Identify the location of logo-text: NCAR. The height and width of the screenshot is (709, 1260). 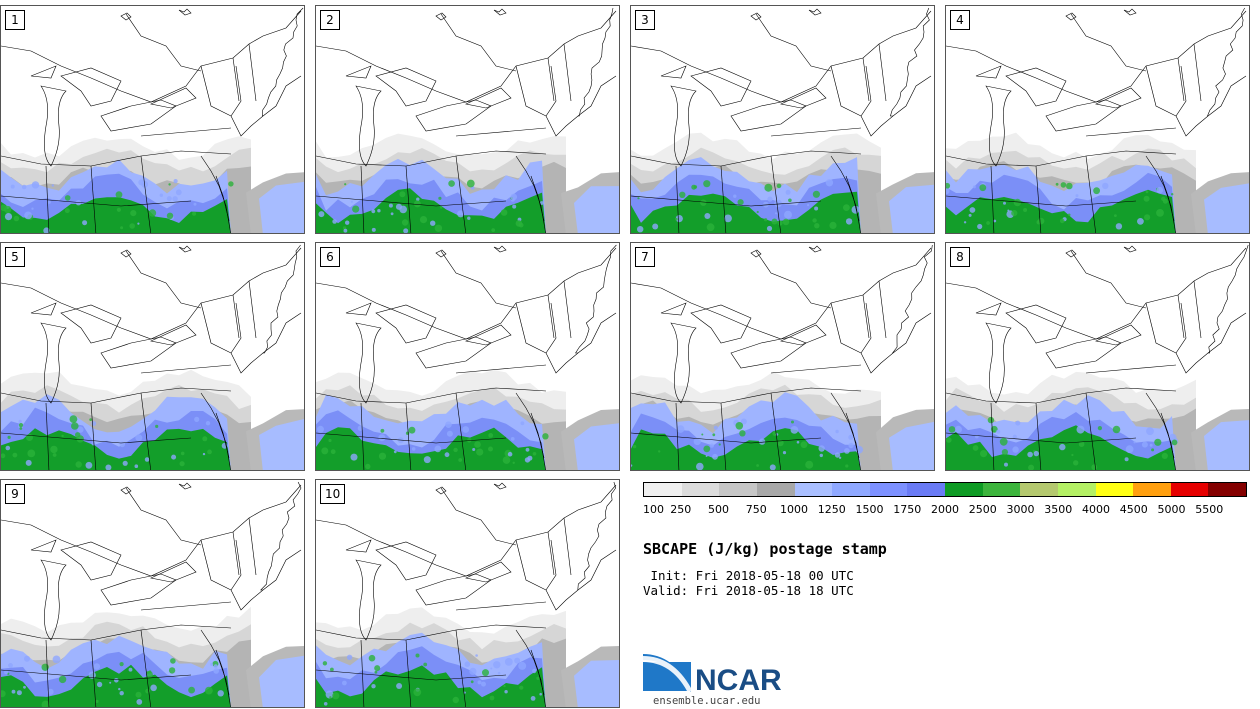
(738, 680).